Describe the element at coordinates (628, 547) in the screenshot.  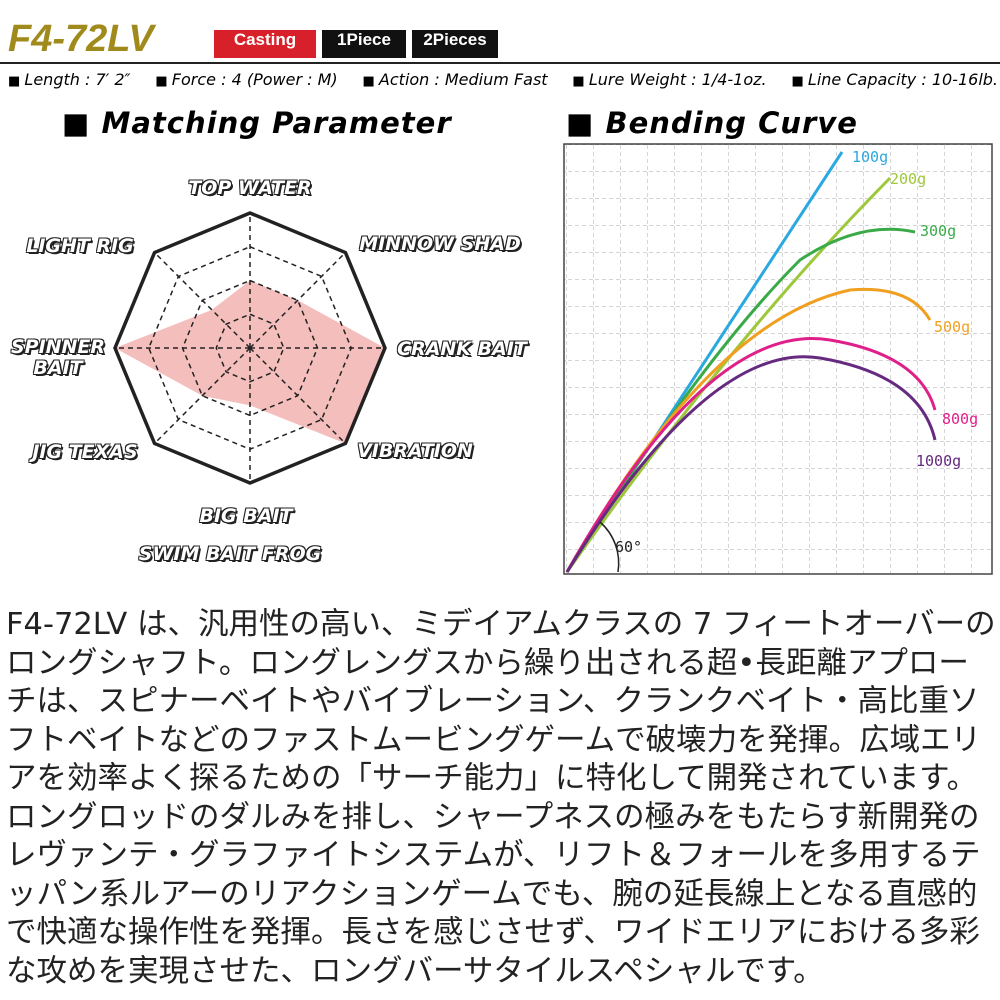
I see `angle-label: 60°` at that location.